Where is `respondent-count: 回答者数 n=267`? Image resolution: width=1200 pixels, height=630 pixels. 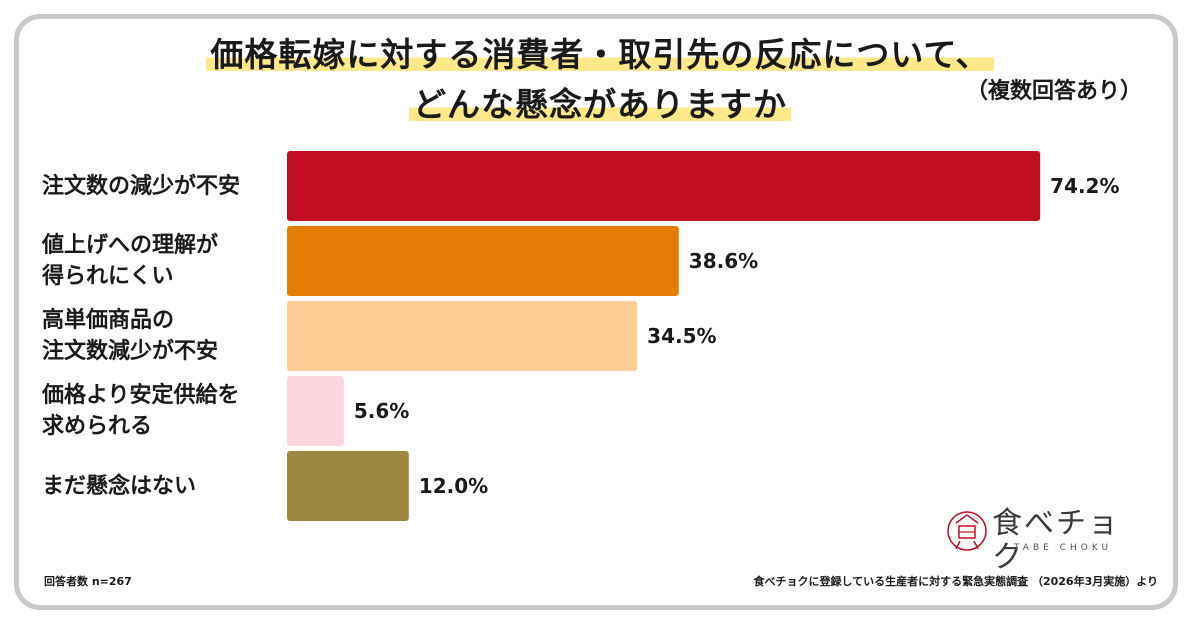
respondent-count: 回答者数 n=267 is located at coordinates (88, 581).